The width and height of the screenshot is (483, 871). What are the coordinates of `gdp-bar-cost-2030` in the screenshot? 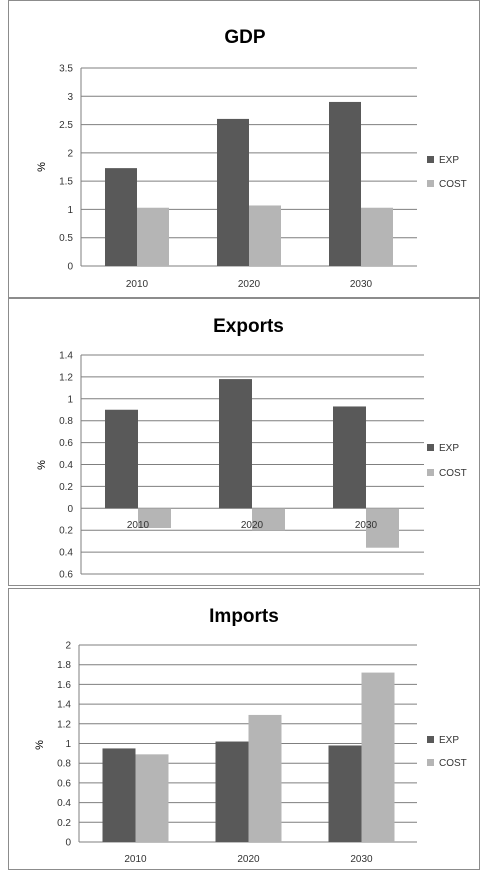 It's located at (377, 236).